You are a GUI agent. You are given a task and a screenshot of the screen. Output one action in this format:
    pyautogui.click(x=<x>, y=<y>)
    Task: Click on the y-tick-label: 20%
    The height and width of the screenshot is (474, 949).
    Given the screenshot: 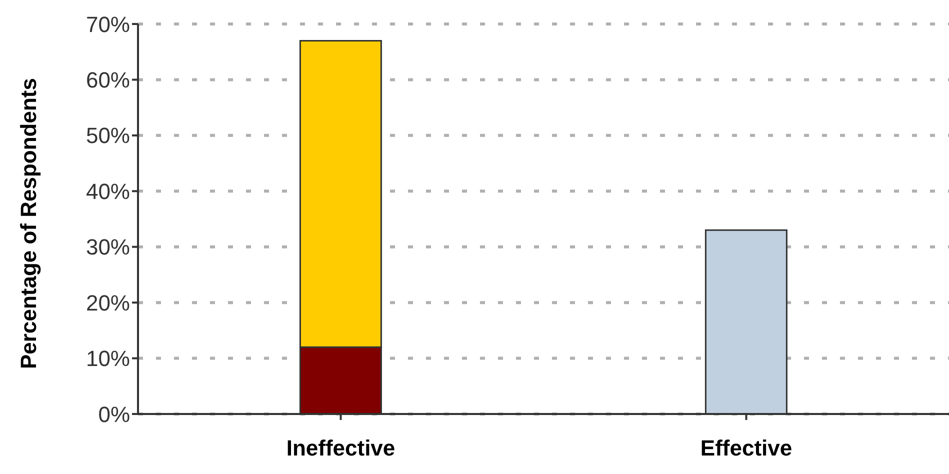 What is the action you would take?
    pyautogui.click(x=108, y=303)
    